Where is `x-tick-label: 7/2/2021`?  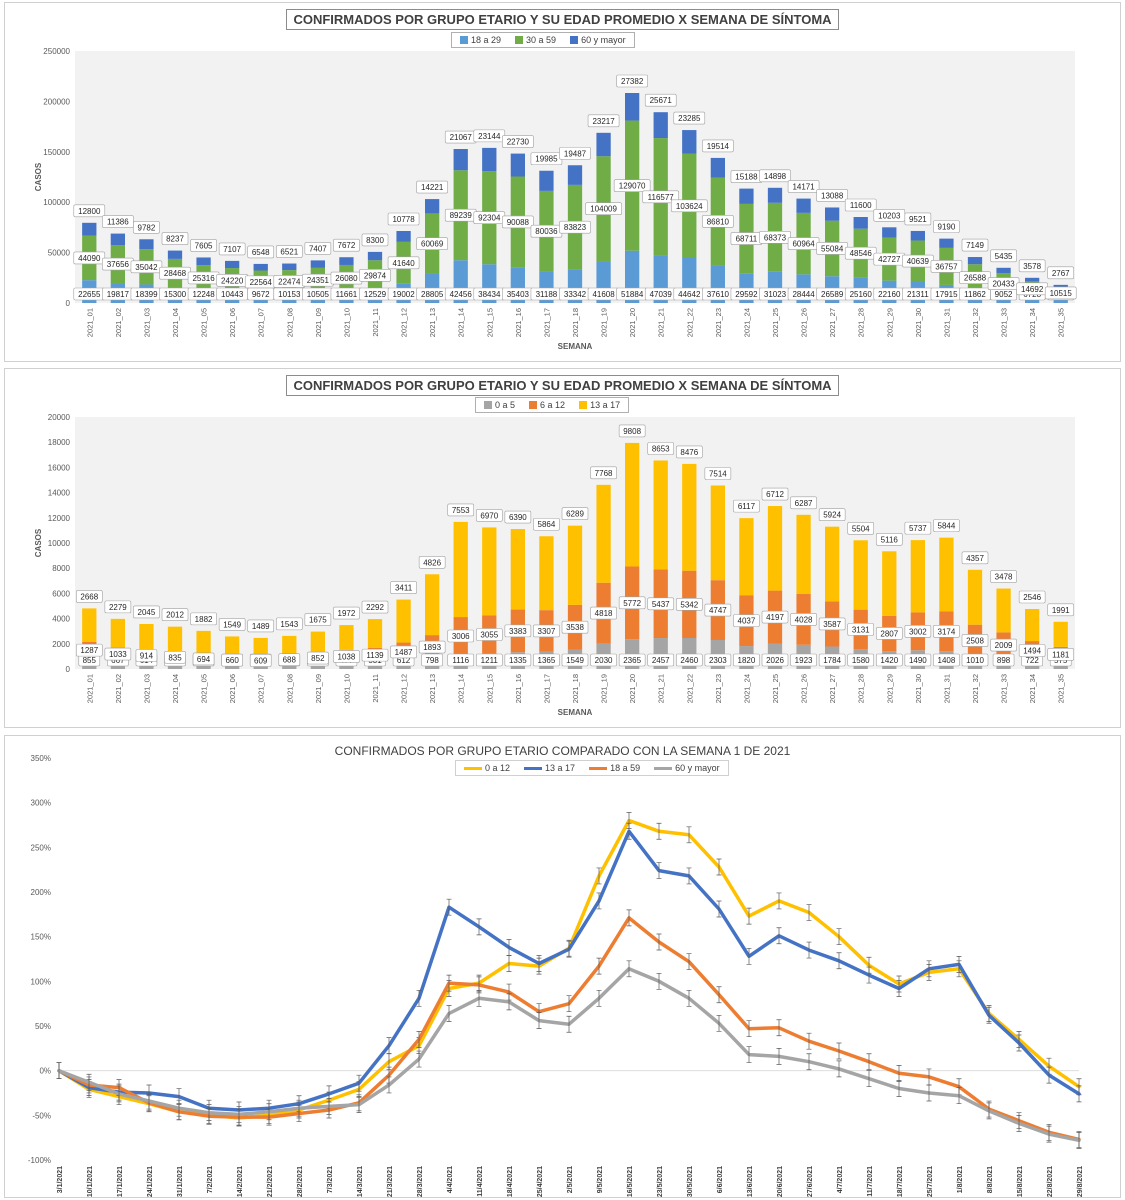 x-tick-label: 7/2/2021 is located at coordinates (210, 1179).